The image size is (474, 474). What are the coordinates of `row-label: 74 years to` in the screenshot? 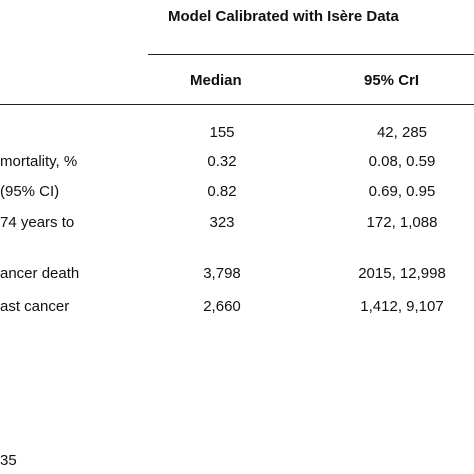 It's located at (37, 222).